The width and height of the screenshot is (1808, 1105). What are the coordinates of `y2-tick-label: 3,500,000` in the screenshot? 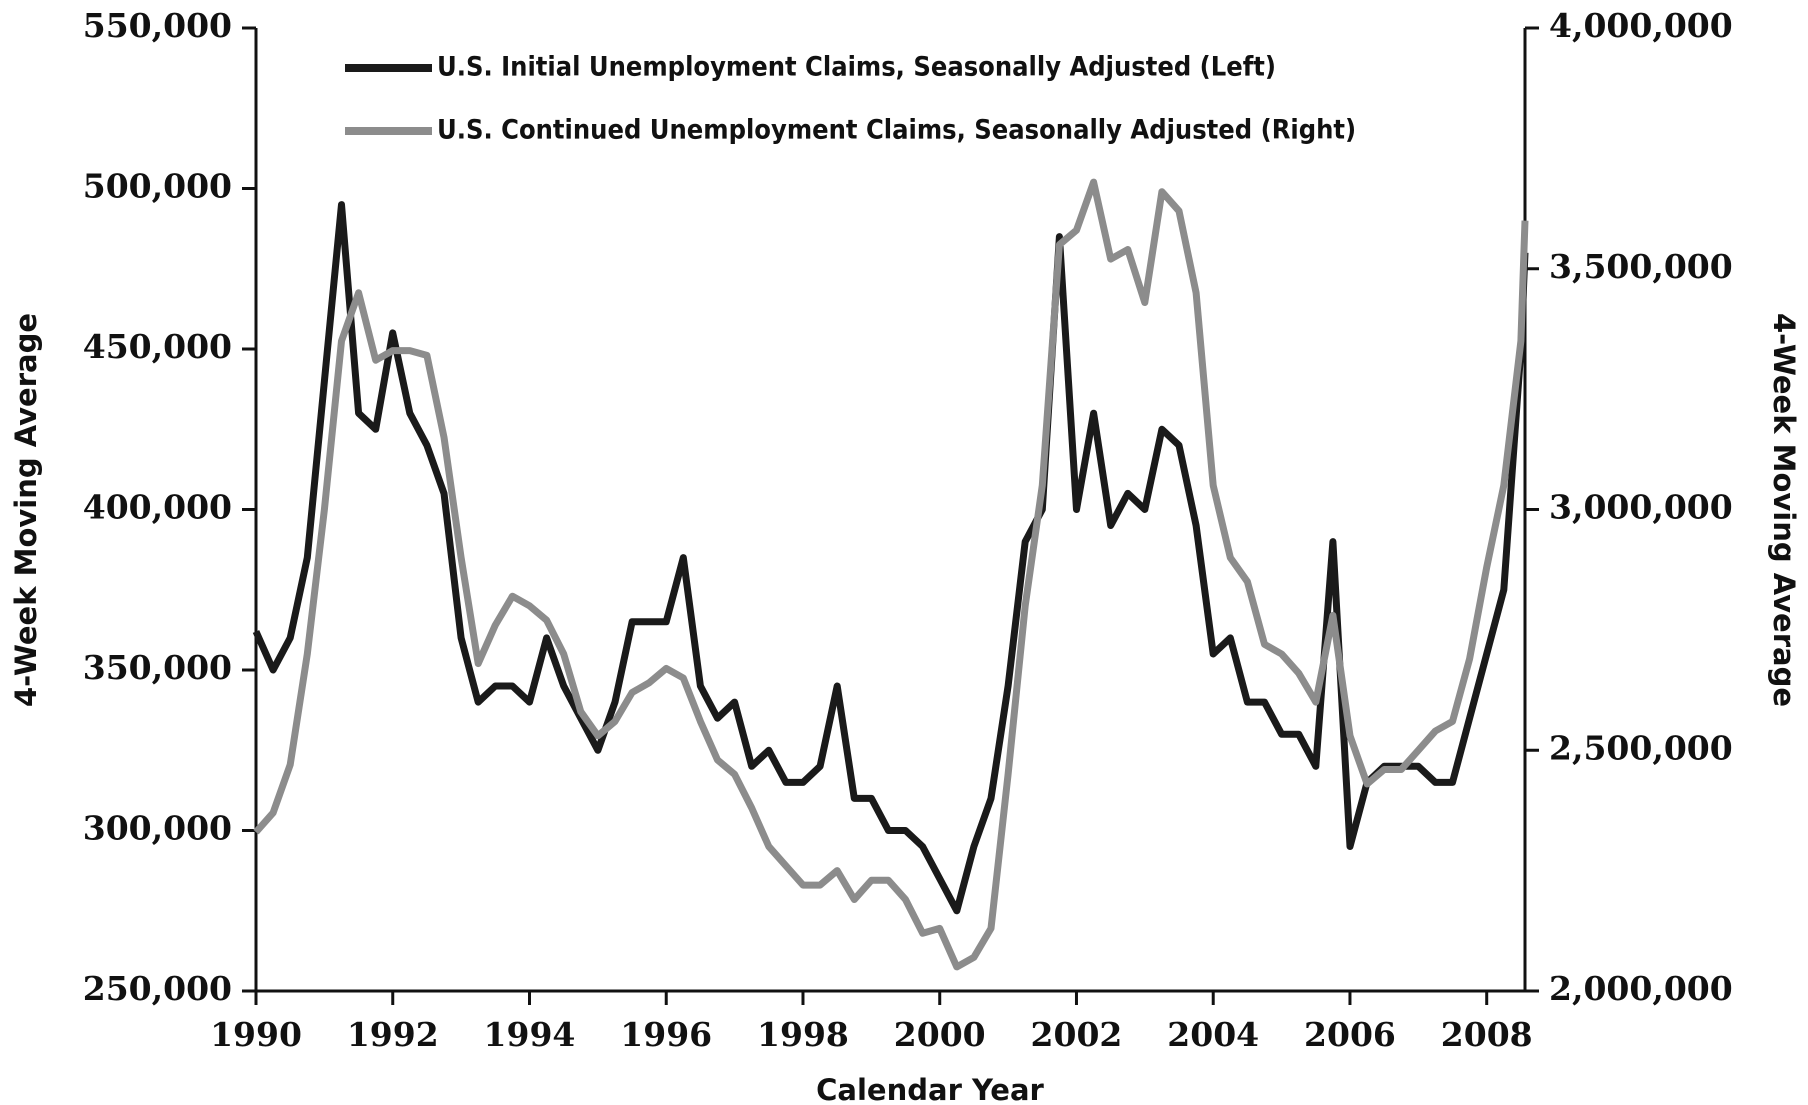 It's located at (1641, 266).